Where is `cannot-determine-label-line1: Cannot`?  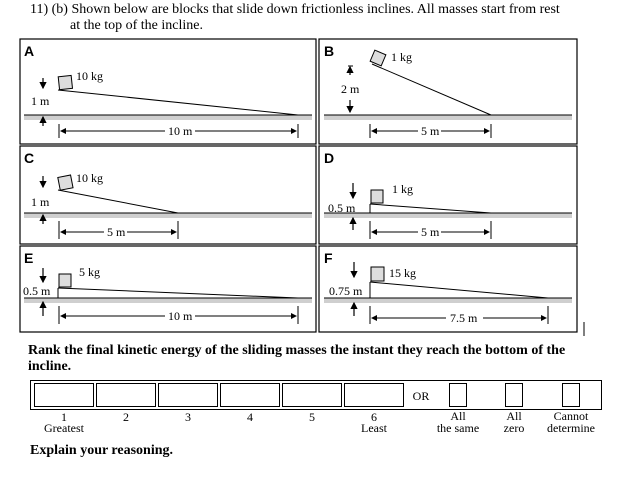
cannot-determine-label-line1: Cannot is located at coordinates (571, 416).